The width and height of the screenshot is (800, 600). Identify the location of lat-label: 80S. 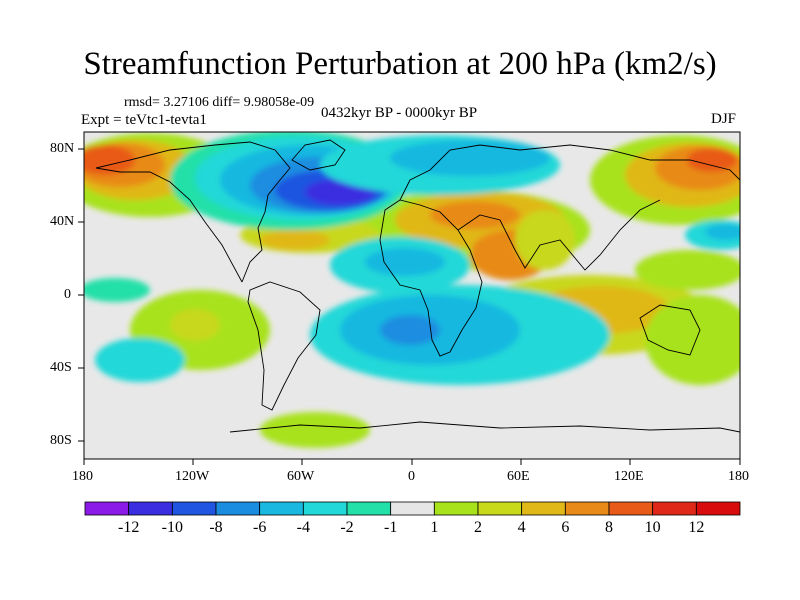
(61, 440).